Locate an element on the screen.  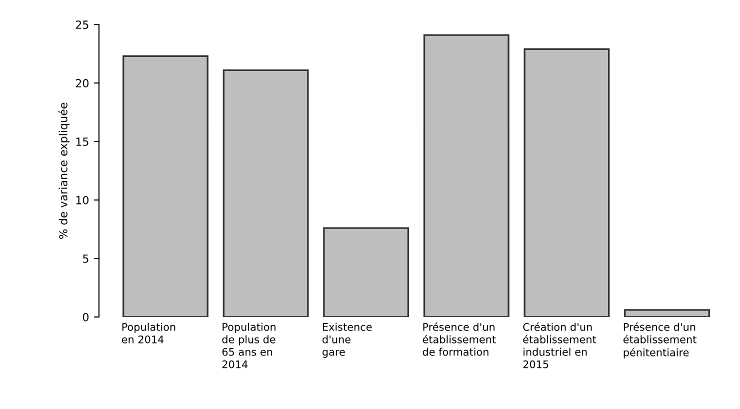
y-tick-label: 20 is located at coordinates (82, 83).